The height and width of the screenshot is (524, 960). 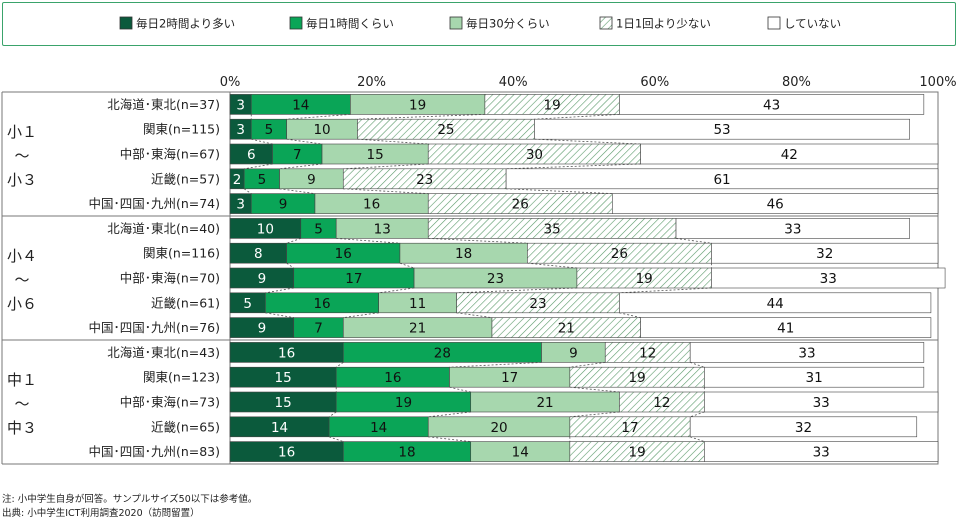 What do you see at coordinates (163, 228) in the screenshot?
I see `row-label: 北海道･東北(n=40)` at bounding box center [163, 228].